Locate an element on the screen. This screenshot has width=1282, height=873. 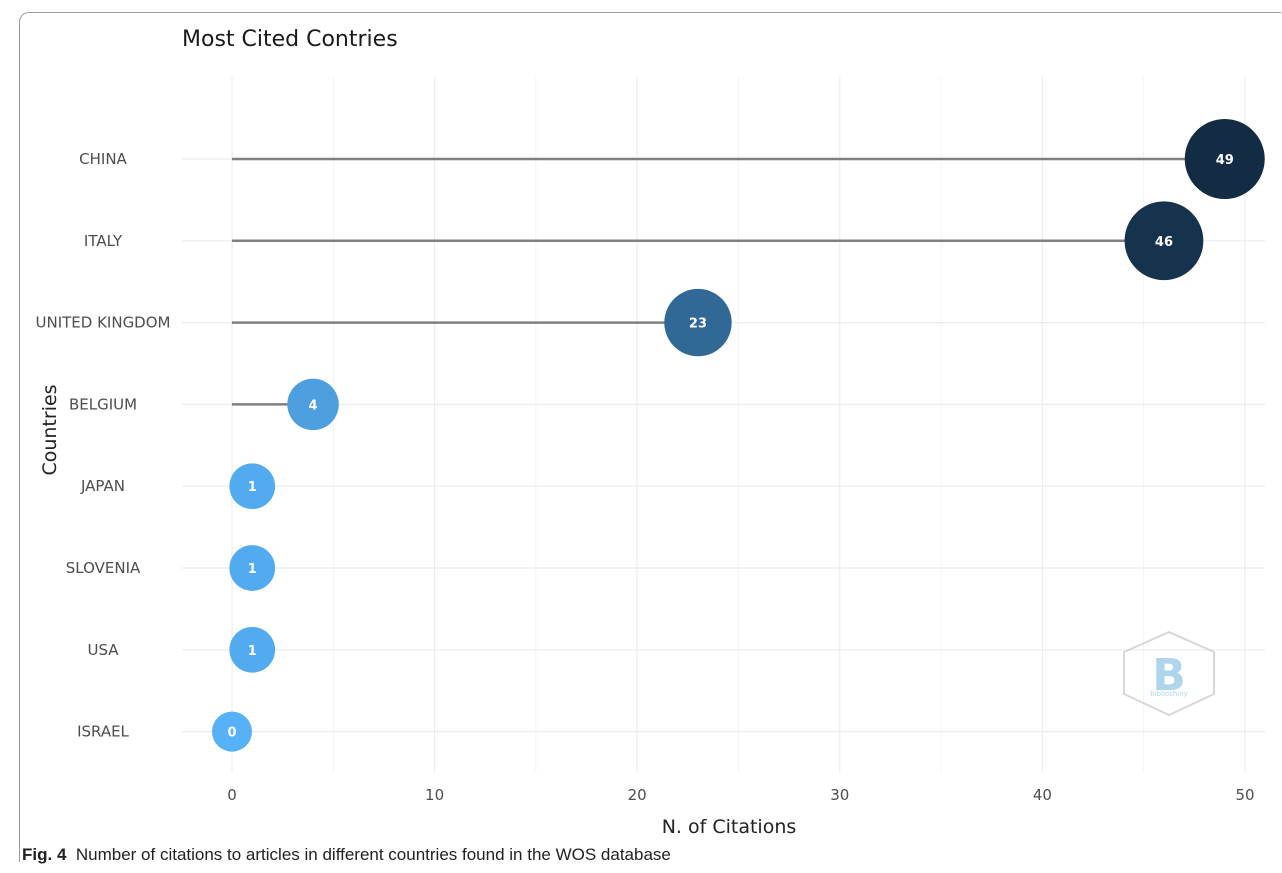
bubble-value-label: 23 is located at coordinates (698, 324).